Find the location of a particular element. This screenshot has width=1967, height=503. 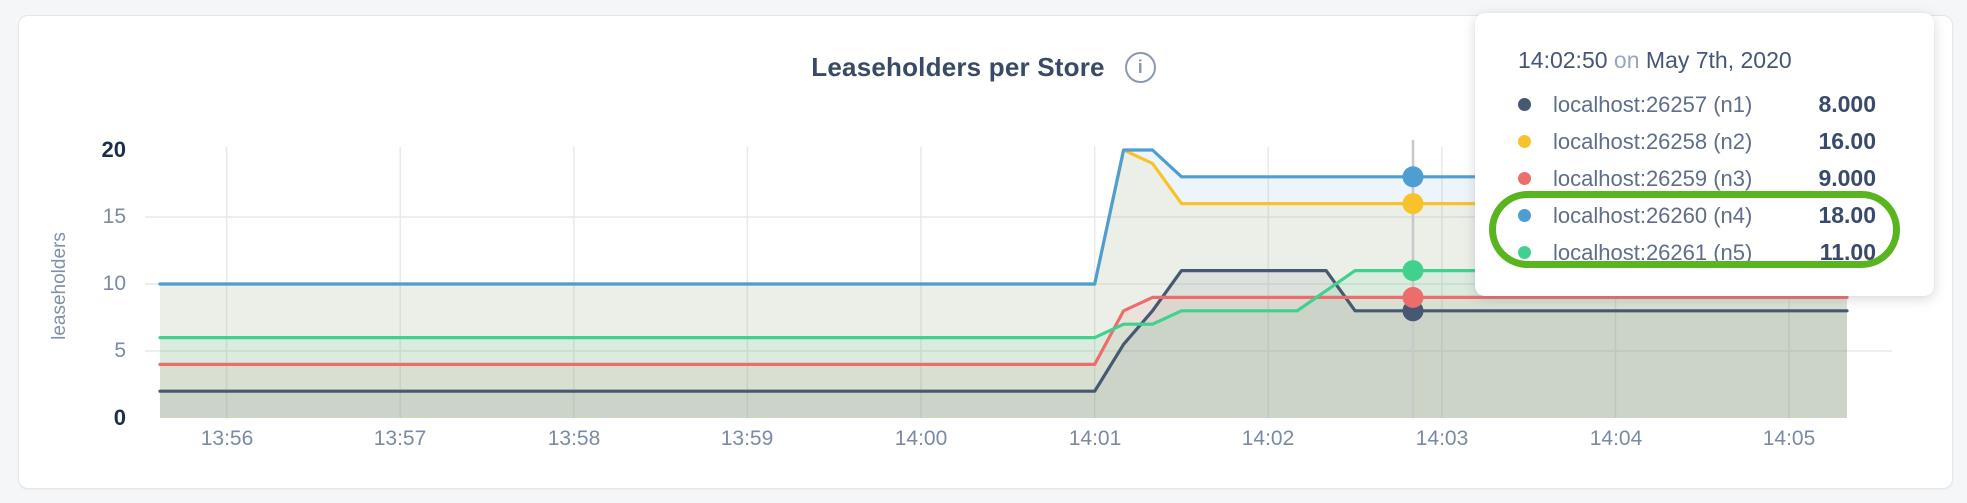

tooltip-time: 14:02:50 is located at coordinates (1563, 60).